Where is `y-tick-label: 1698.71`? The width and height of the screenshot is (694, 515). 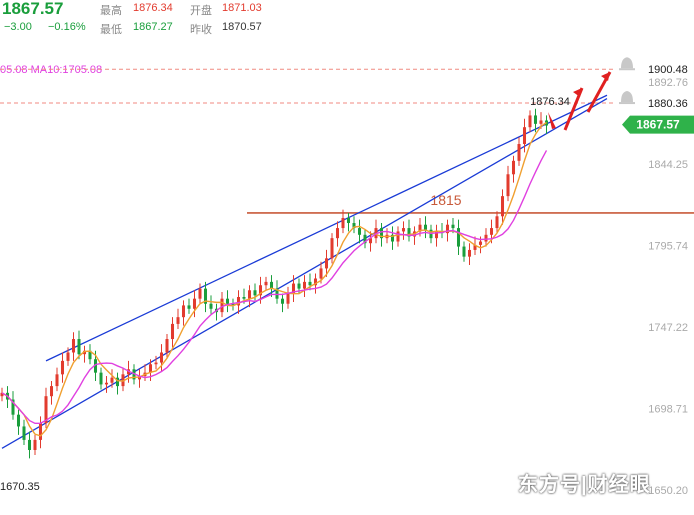 y-tick-label: 1698.71 is located at coordinates (668, 409).